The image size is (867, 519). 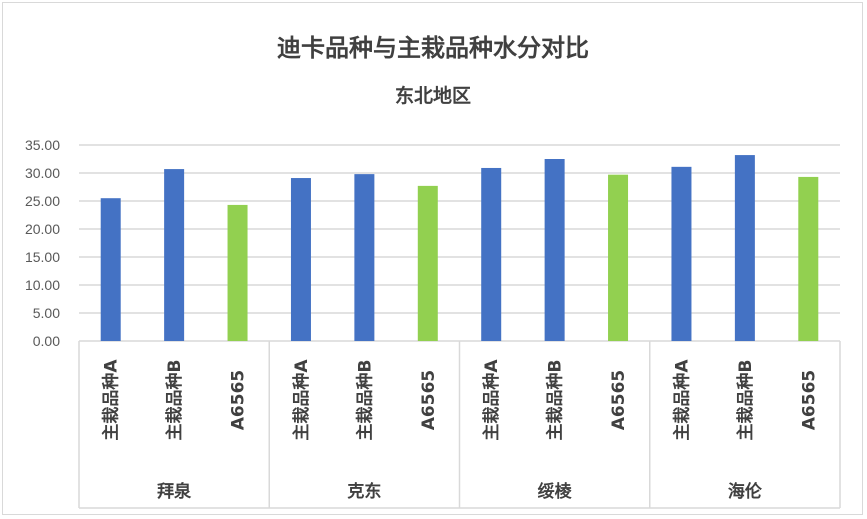 What do you see at coordinates (555, 491) in the screenshot?
I see `group-label: 绥棱` at bounding box center [555, 491].